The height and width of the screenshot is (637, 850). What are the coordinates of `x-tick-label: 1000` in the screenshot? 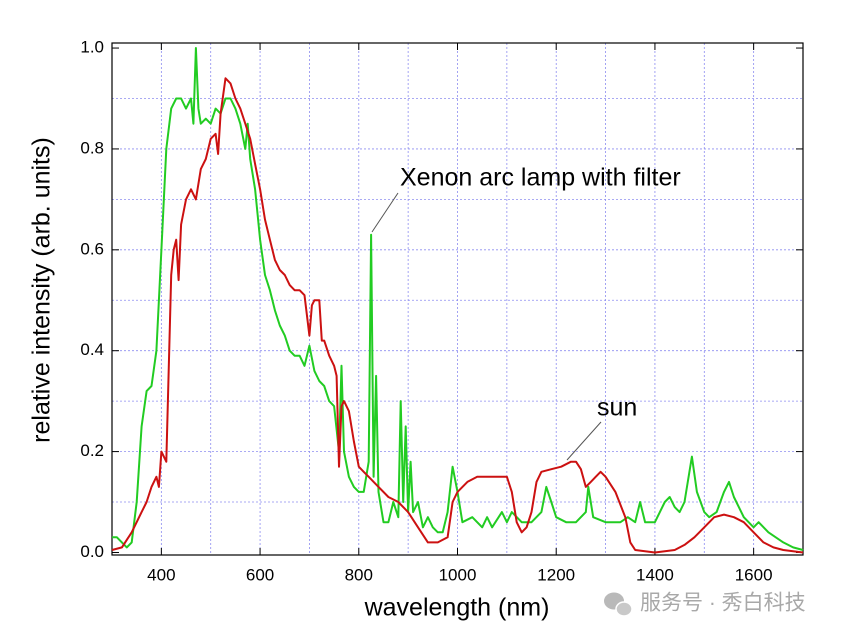 It's located at (458, 574).